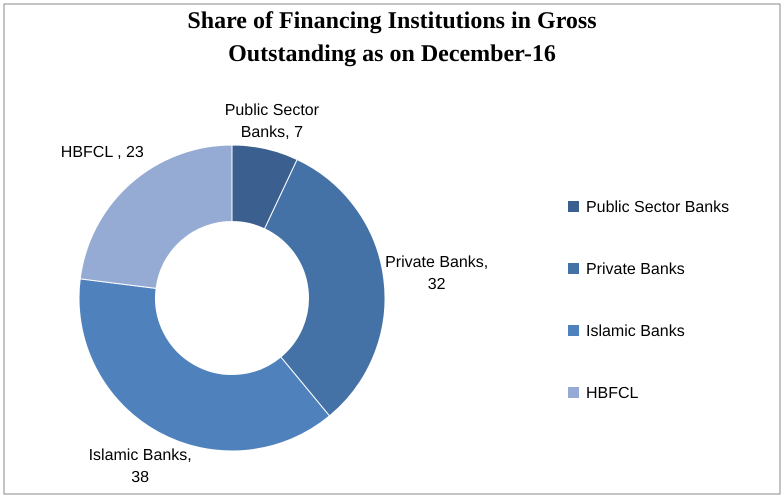  Describe the element at coordinates (392, 37) in the screenshot. I see `chart-title: Share of Financing Institutions in Gross Outstanding as on December-16` at that location.